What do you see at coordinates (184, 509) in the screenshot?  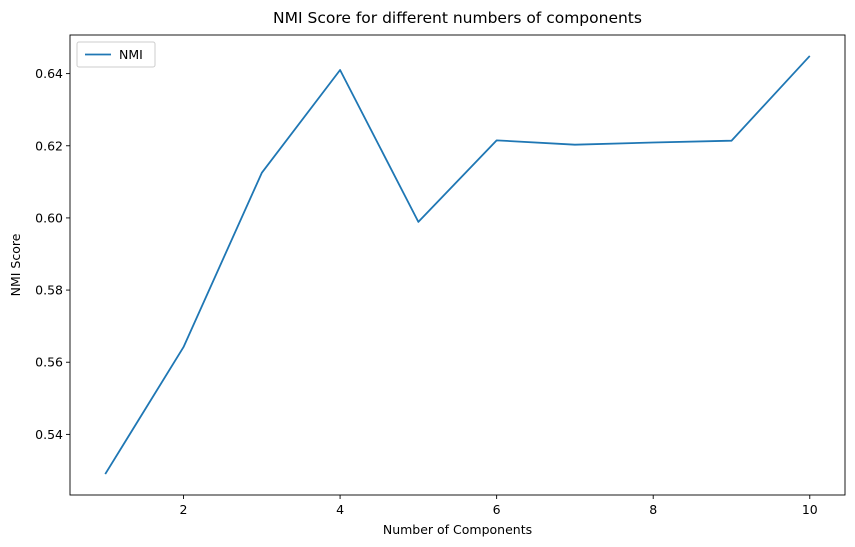 I see `x-tick-label: 2` at bounding box center [184, 509].